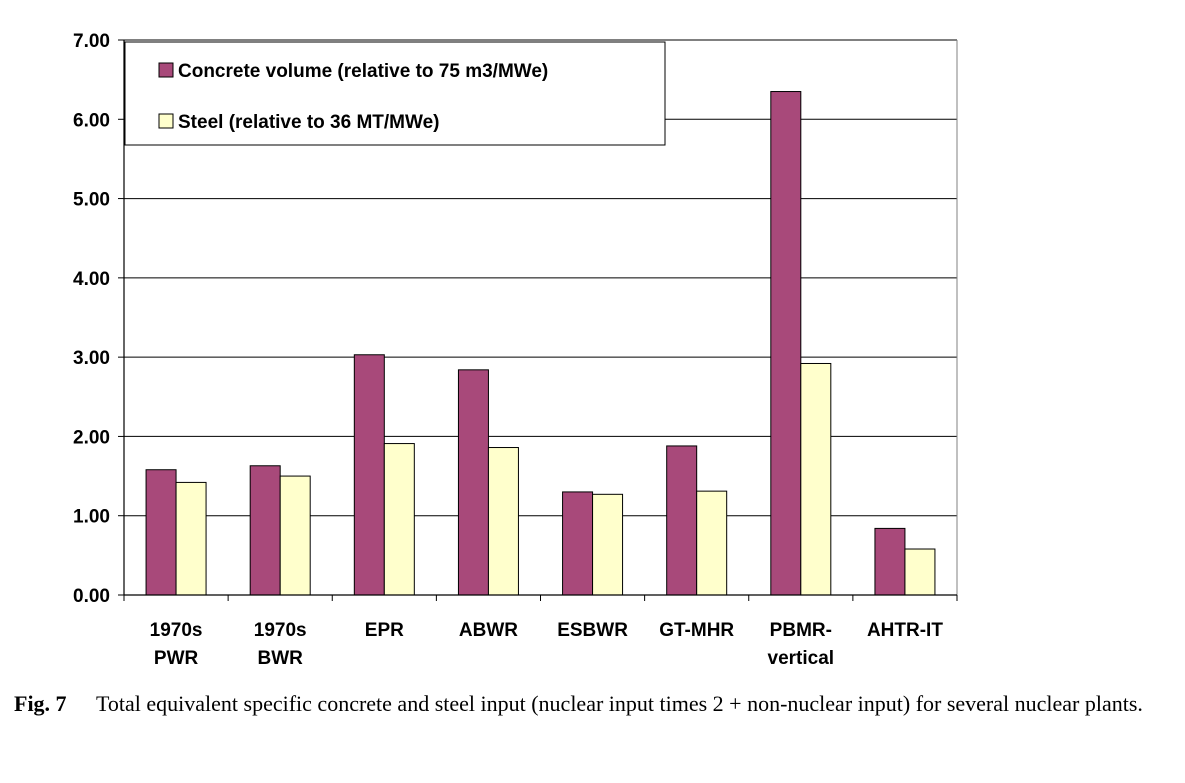  I want to click on y-tick-label: 7.00, so click(91, 41).